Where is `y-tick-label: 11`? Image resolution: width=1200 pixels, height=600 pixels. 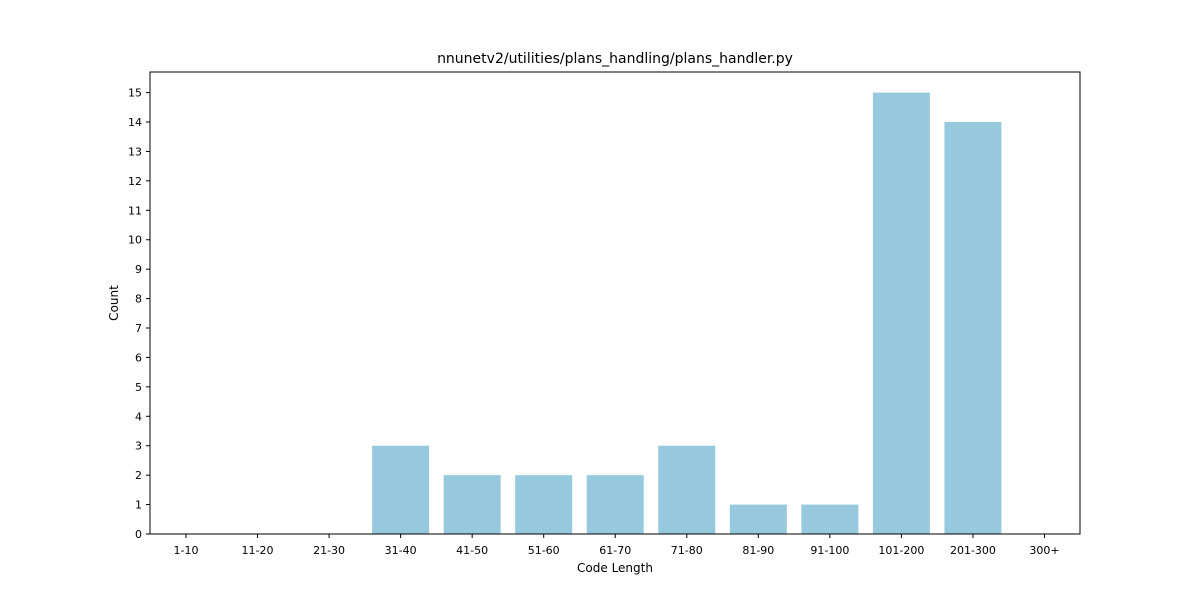 y-tick-label: 11 is located at coordinates (135, 210).